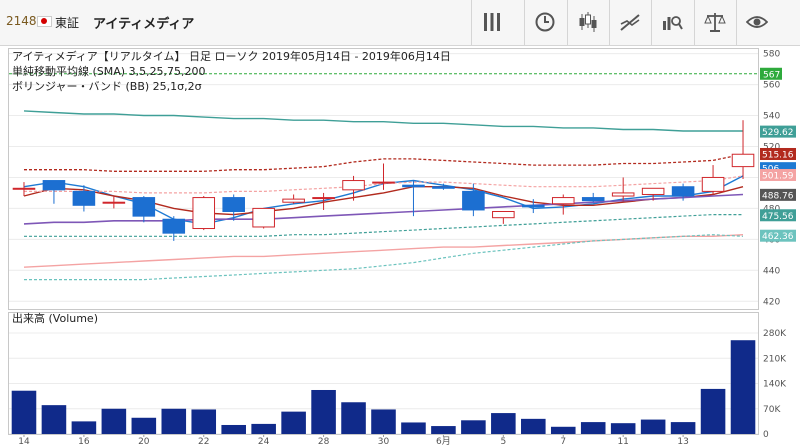 Image resolution: width=800 pixels, height=448 pixels. Describe the element at coordinates (771, 302) in the screenshot. I see `price-tick-label: 420` at that location.